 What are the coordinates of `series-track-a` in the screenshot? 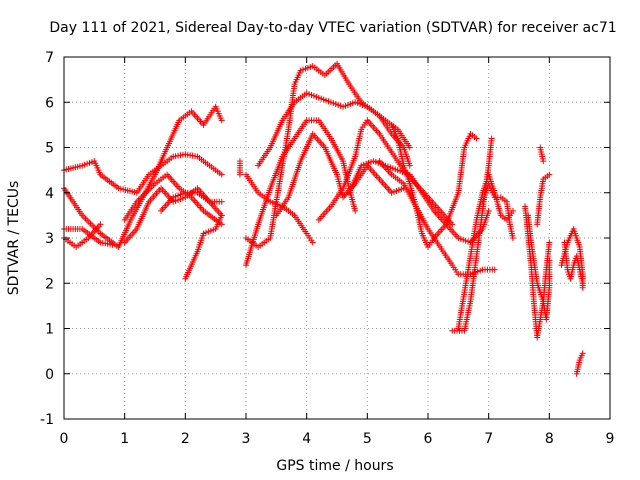 It's located at (143, 173).